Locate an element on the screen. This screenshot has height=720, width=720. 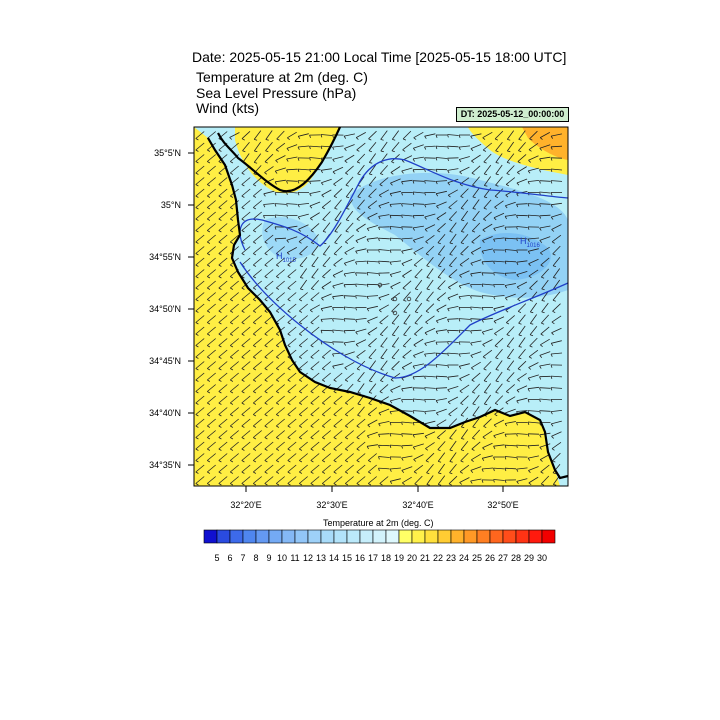
colorbar-swatch is located at coordinates (249, 536).